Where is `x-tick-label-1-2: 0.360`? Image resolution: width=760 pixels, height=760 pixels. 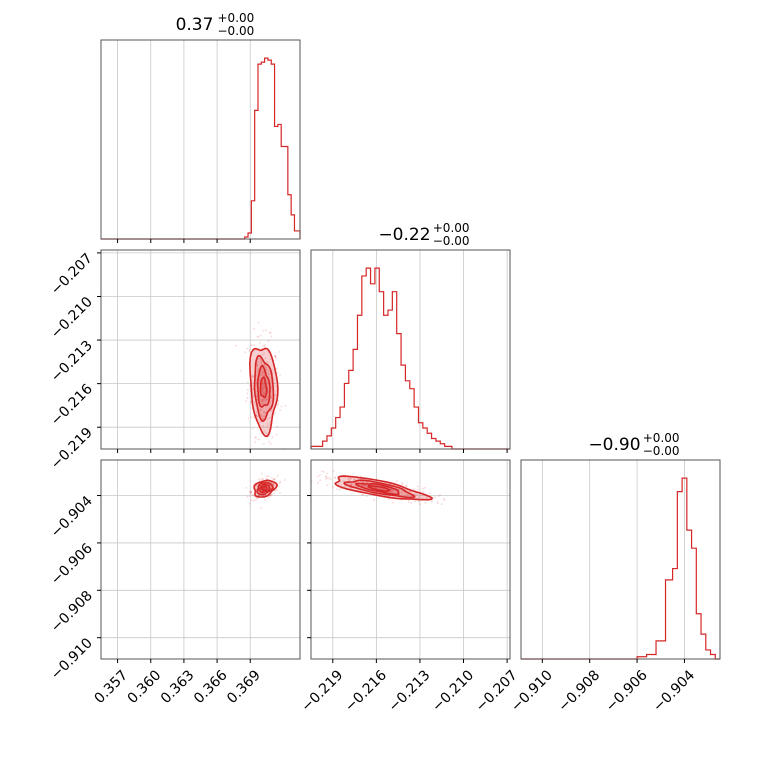 x-tick-label-1-2: 0.360 is located at coordinates (145, 687).